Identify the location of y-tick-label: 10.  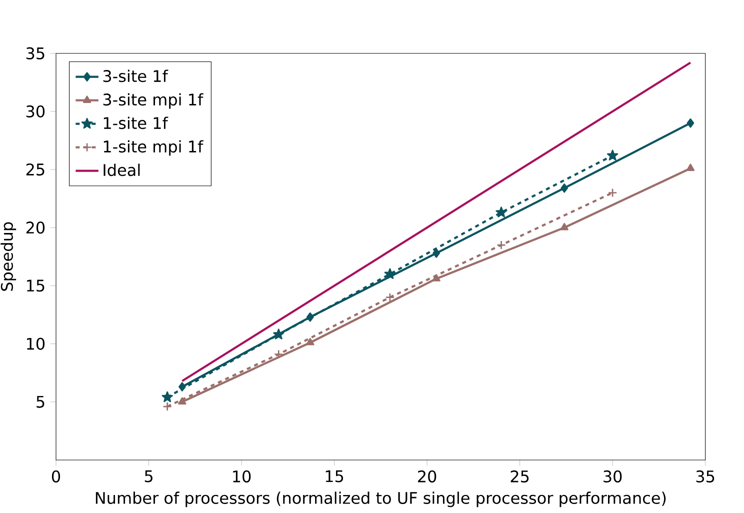
(36, 344).